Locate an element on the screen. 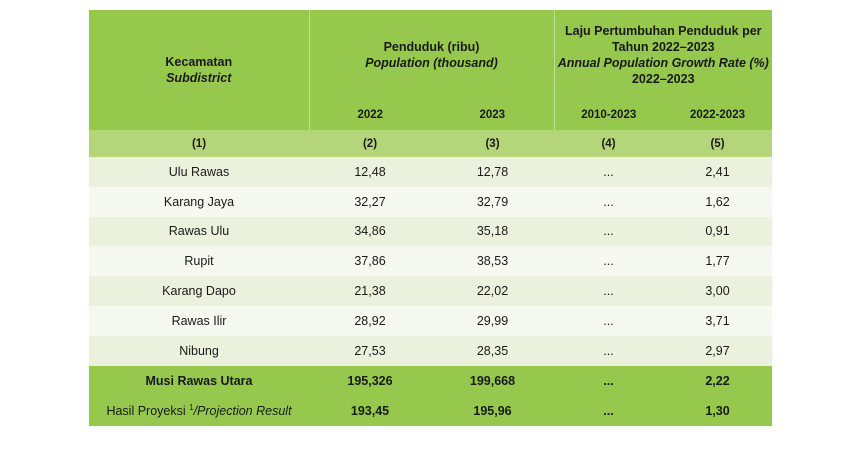  col-number-5: (5) is located at coordinates (717, 143).